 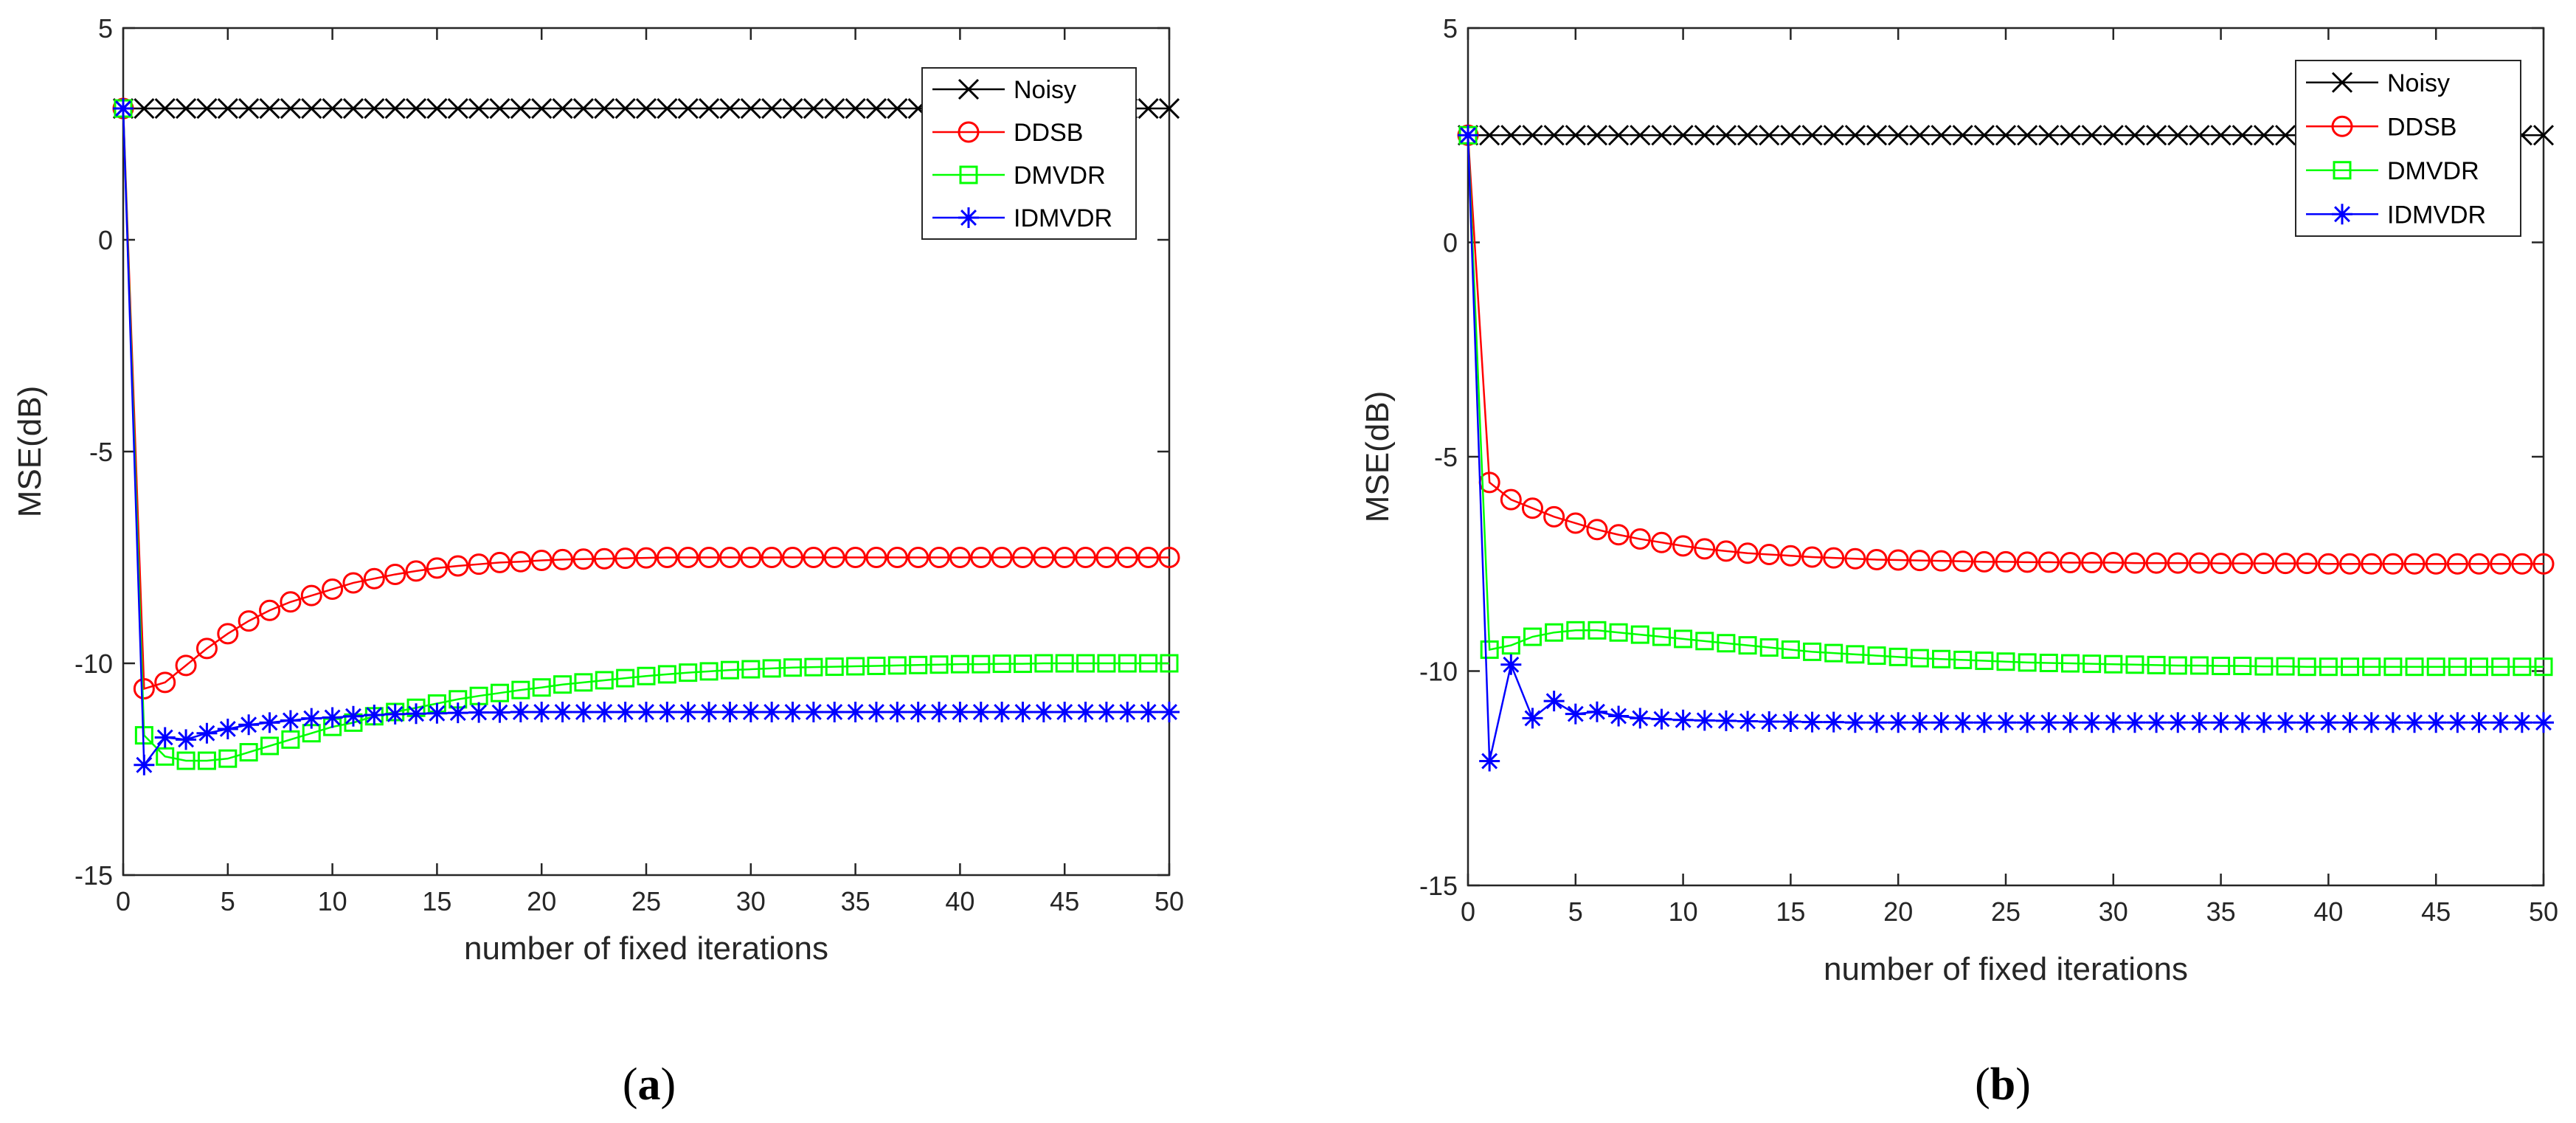 I want to click on x-tick-label: 50, so click(x=2544, y=911).